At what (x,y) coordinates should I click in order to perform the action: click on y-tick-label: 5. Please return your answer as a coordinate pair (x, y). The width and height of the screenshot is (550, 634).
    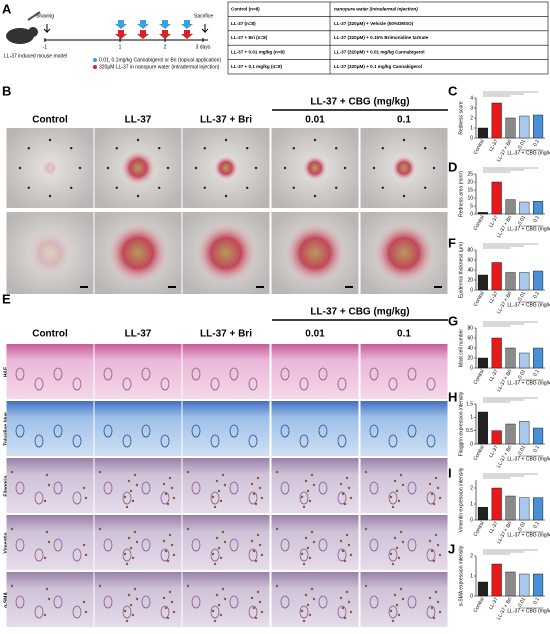
    Looking at the image, I should click on (471, 206).